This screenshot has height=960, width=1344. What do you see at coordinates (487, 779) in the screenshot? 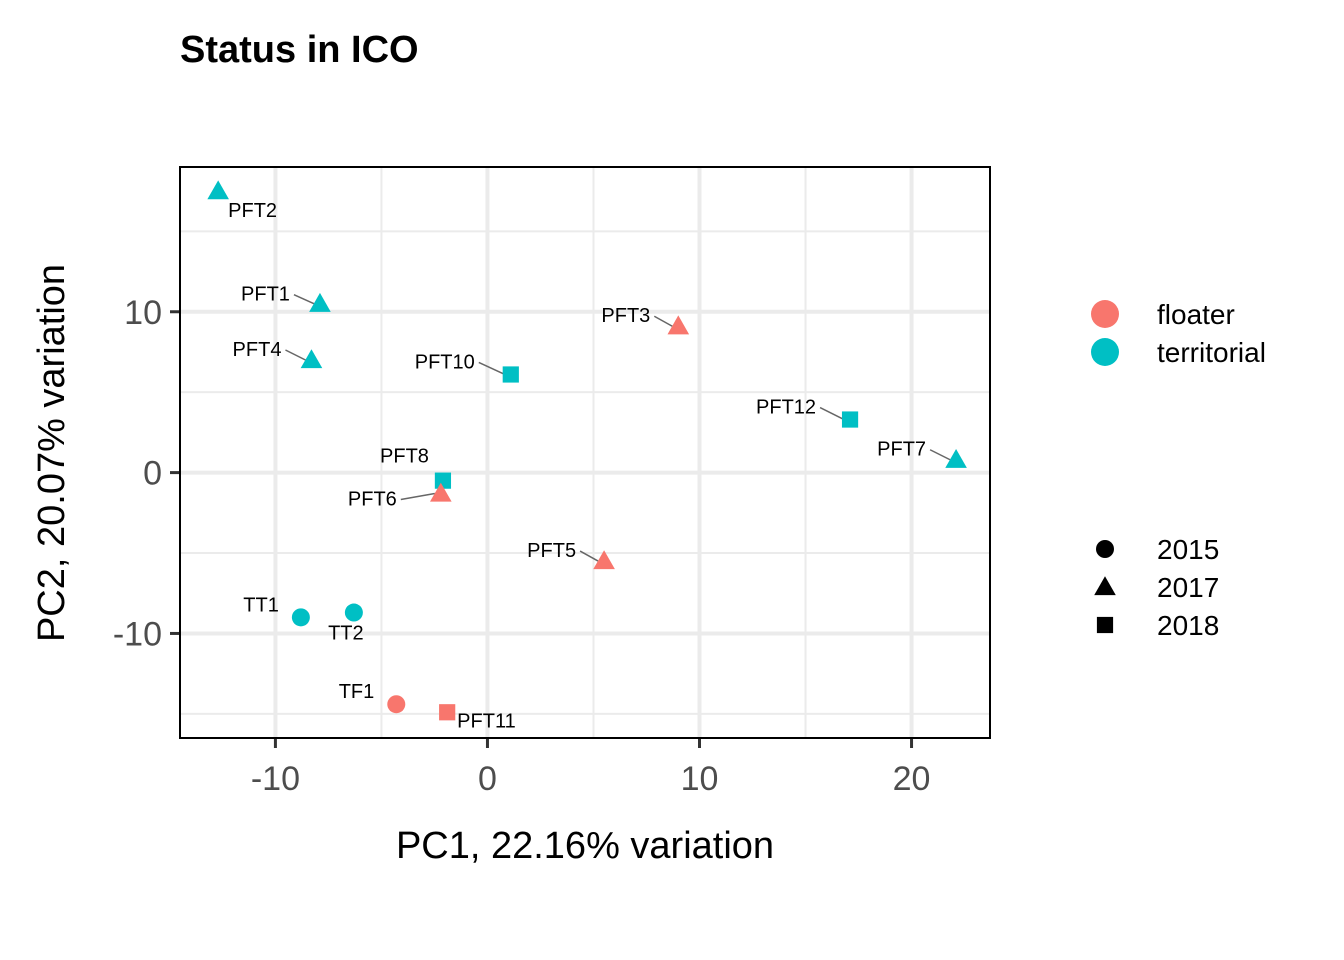
I see `x-tick-label: 0` at bounding box center [487, 779].